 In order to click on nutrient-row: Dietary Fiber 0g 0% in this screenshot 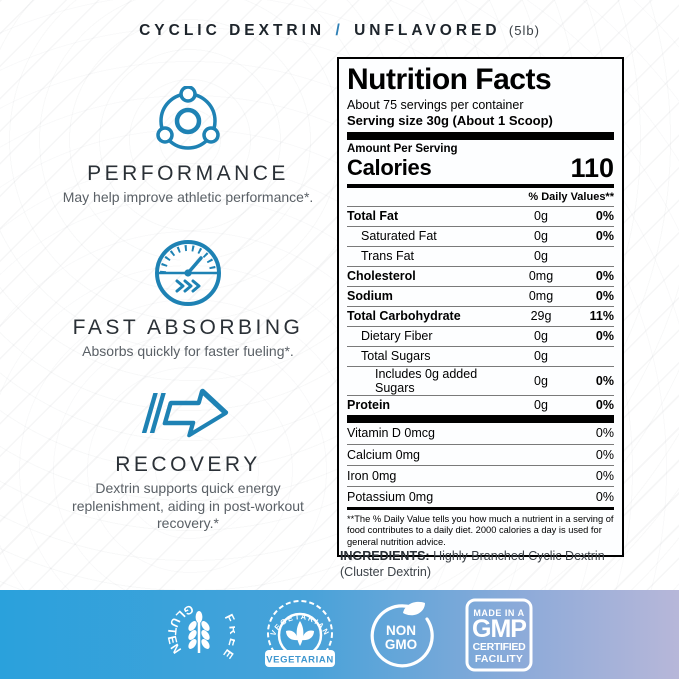, I will do `click(480, 335)`.